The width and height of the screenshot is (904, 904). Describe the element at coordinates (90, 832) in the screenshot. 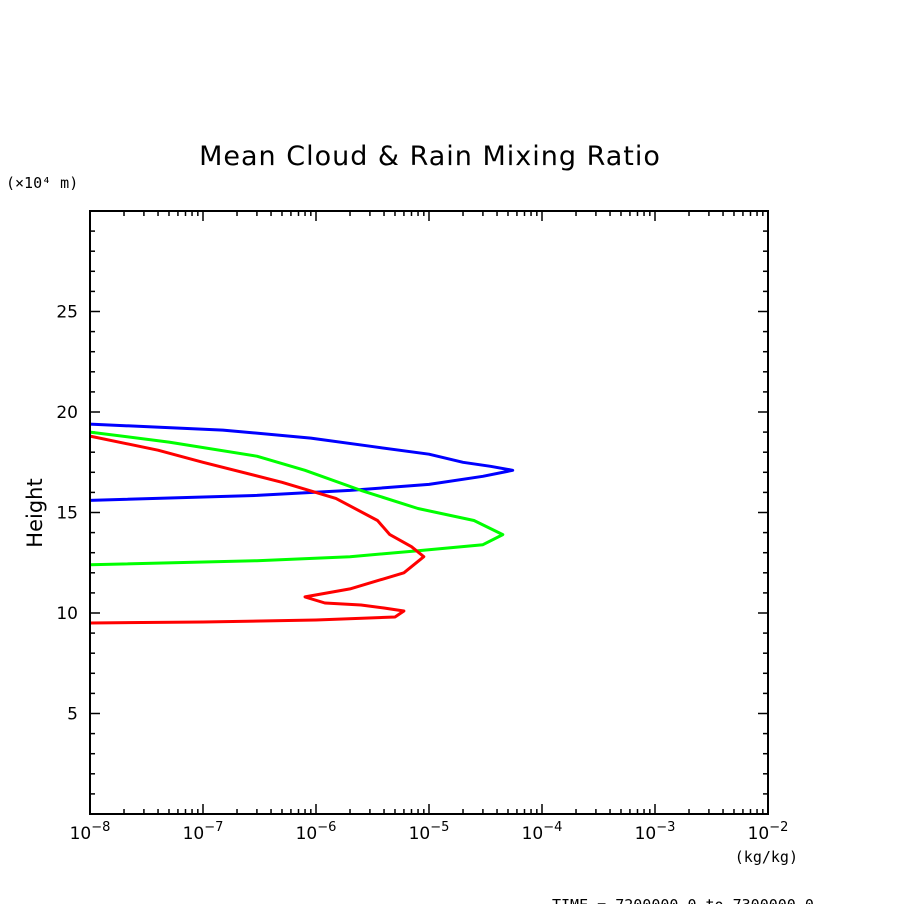

I see `x-tick-label: 10⁻⁸` at that location.